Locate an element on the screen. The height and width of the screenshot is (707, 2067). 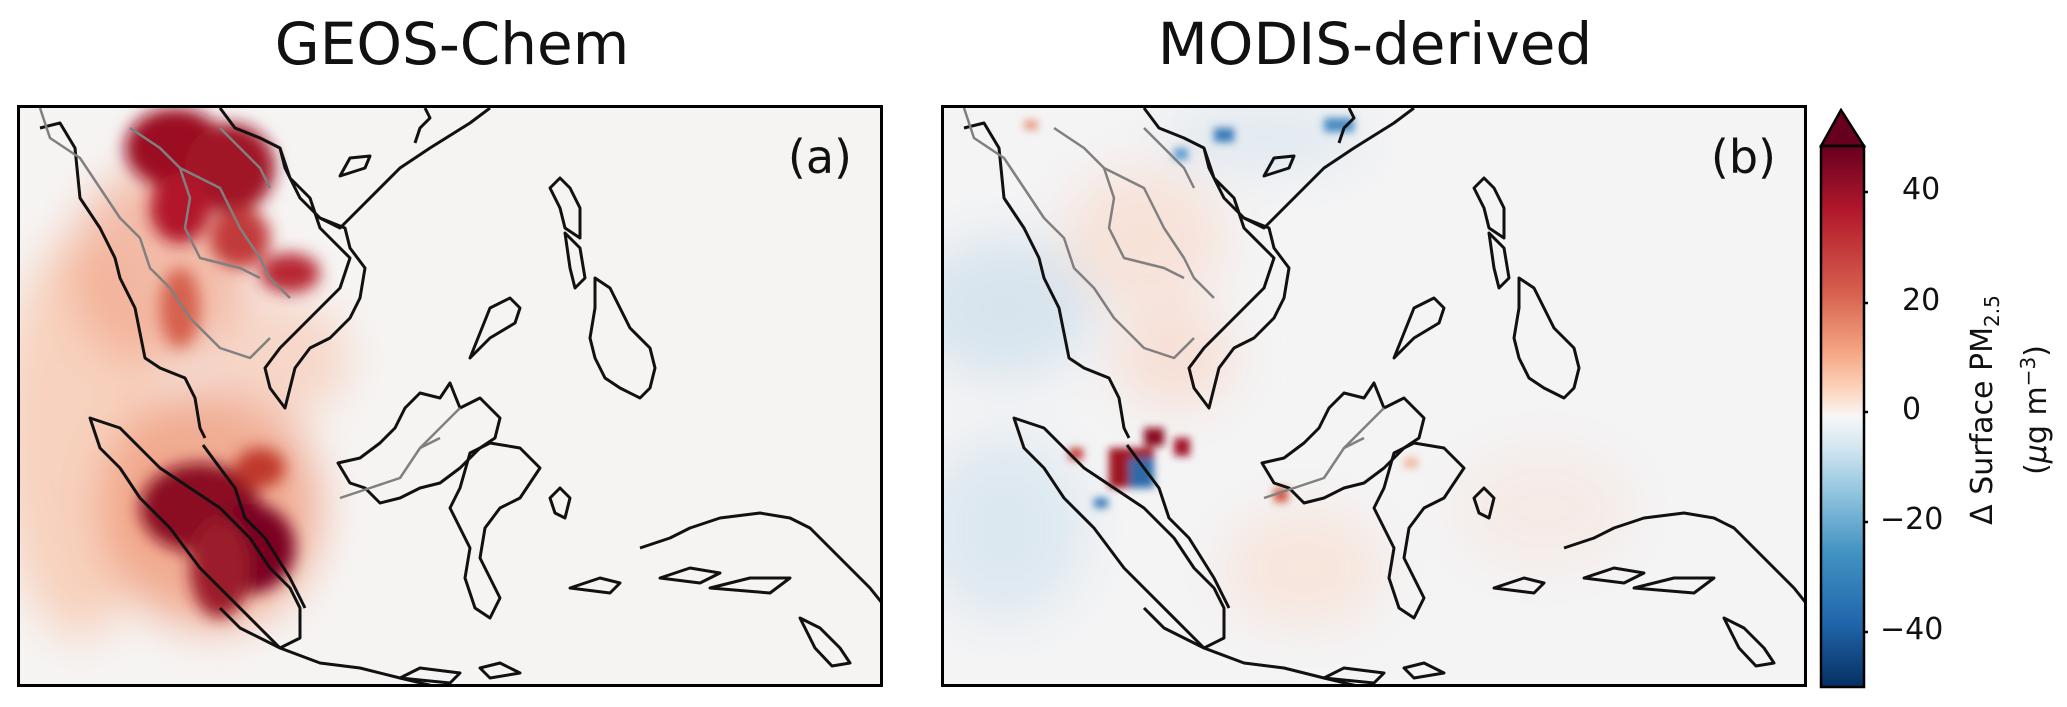
panel-a-label: (a) is located at coordinates (819, 157).